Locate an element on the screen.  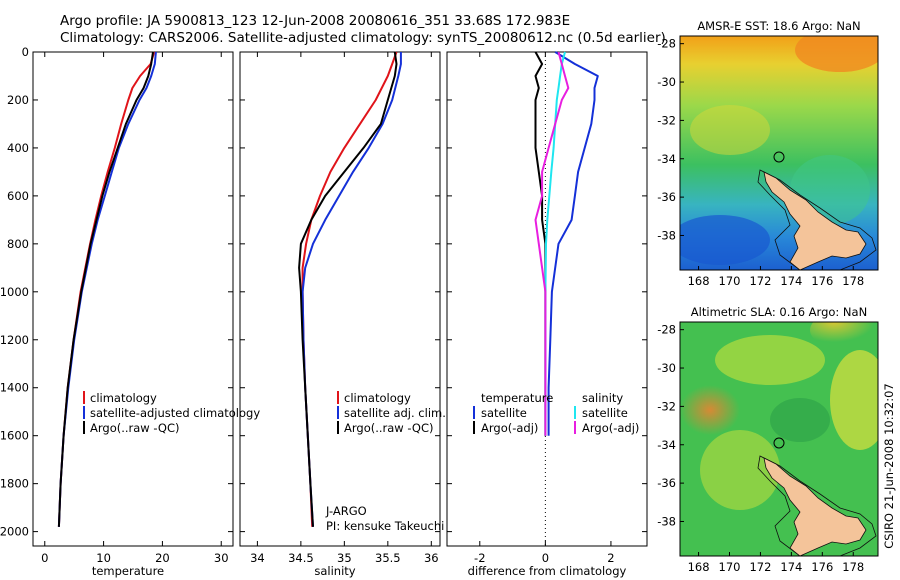
series-line-climatology is located at coordinates (106, 289).